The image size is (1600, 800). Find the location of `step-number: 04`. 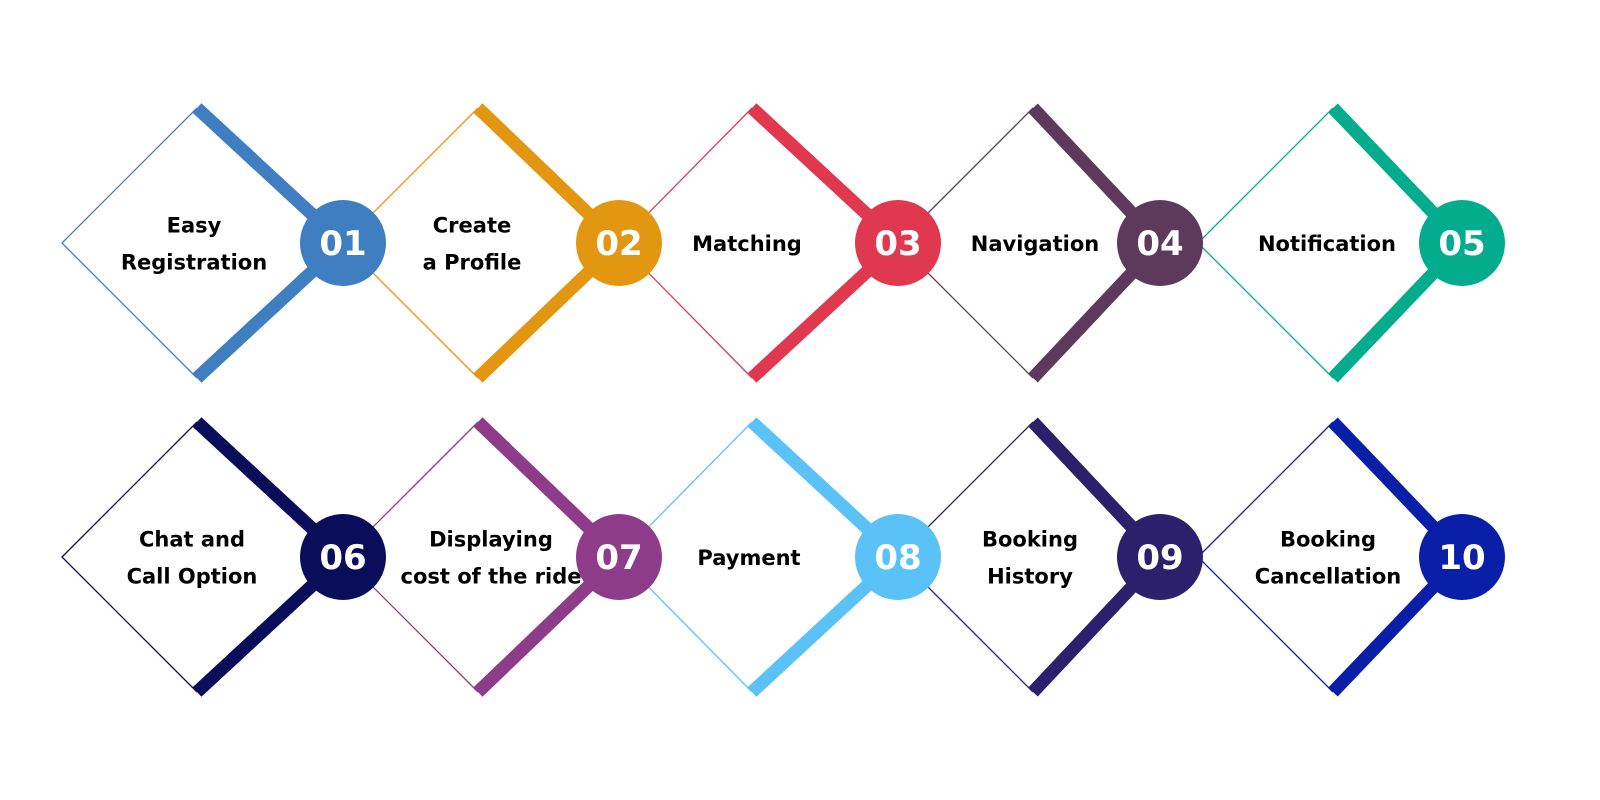

step-number: 04 is located at coordinates (1159, 244).